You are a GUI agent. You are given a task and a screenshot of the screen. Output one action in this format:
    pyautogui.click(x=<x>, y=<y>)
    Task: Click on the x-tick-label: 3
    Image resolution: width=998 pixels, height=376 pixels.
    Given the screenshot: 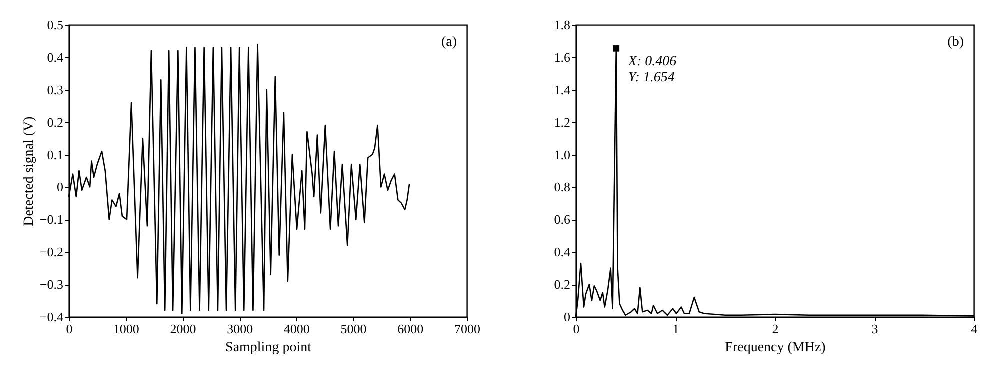 What is the action you would take?
    pyautogui.click(x=875, y=329)
    